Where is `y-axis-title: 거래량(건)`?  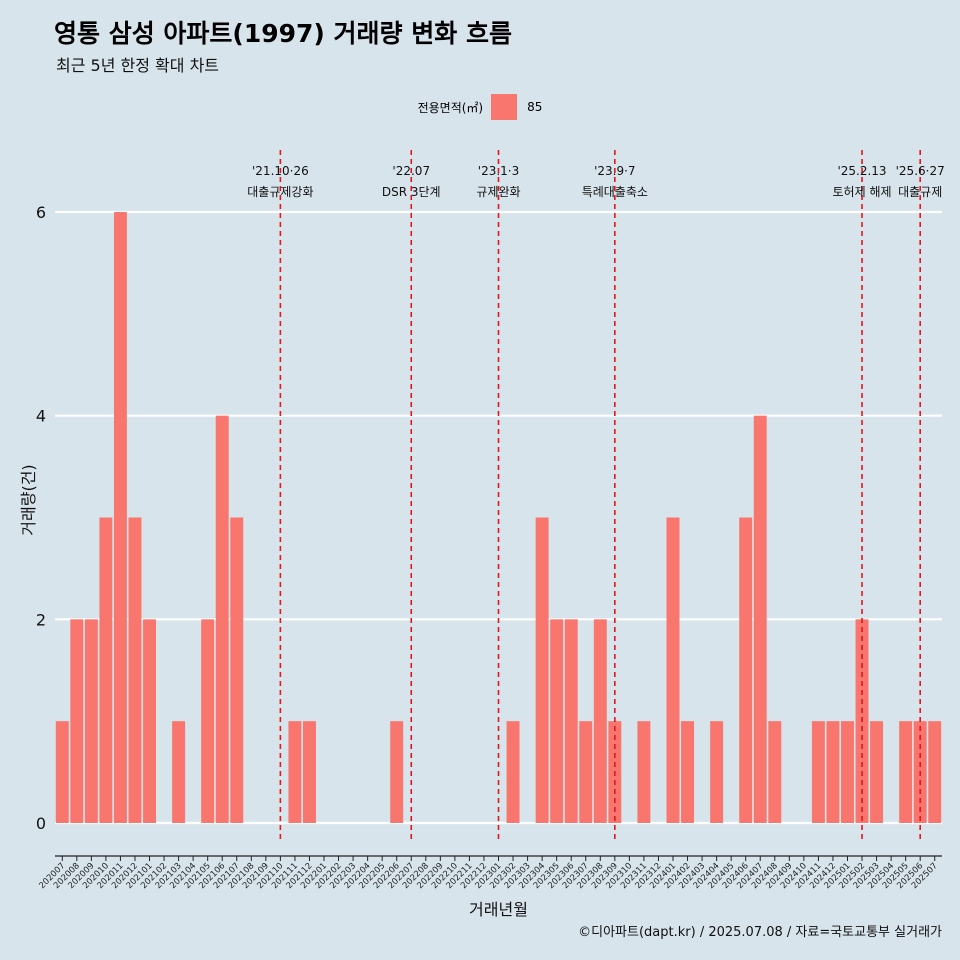 y-axis-title: 거래량(건) is located at coordinates (28, 499).